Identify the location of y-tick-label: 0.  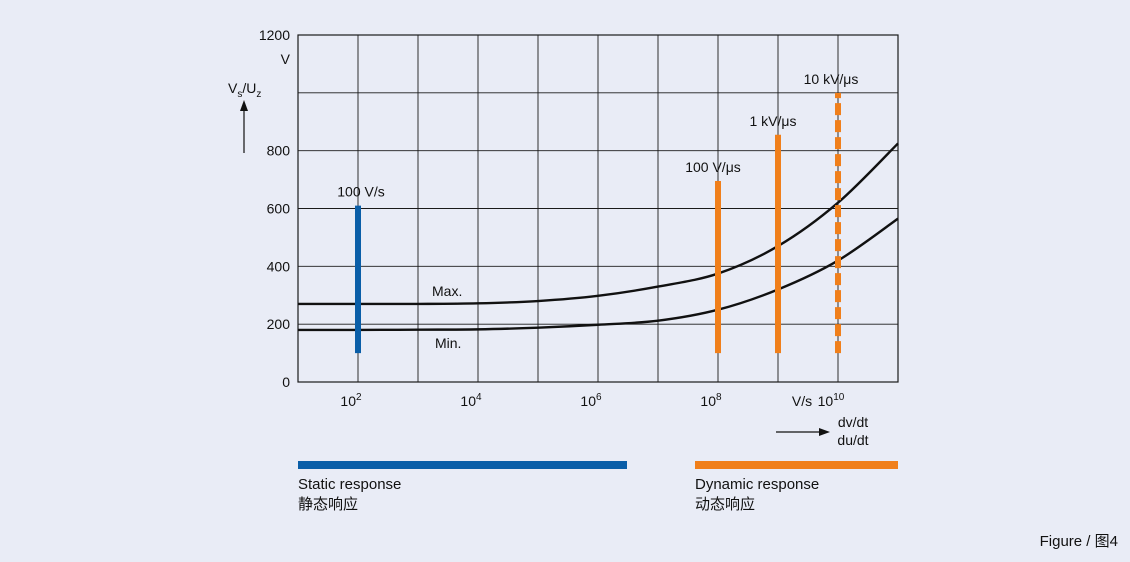
(286, 382).